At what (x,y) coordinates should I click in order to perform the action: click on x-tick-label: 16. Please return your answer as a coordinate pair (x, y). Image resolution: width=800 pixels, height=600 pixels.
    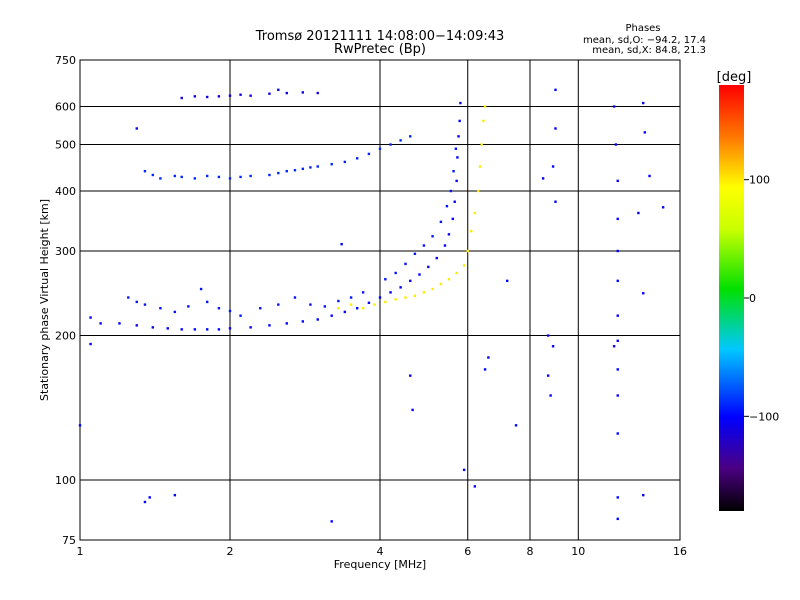
    Looking at the image, I should click on (680, 551).